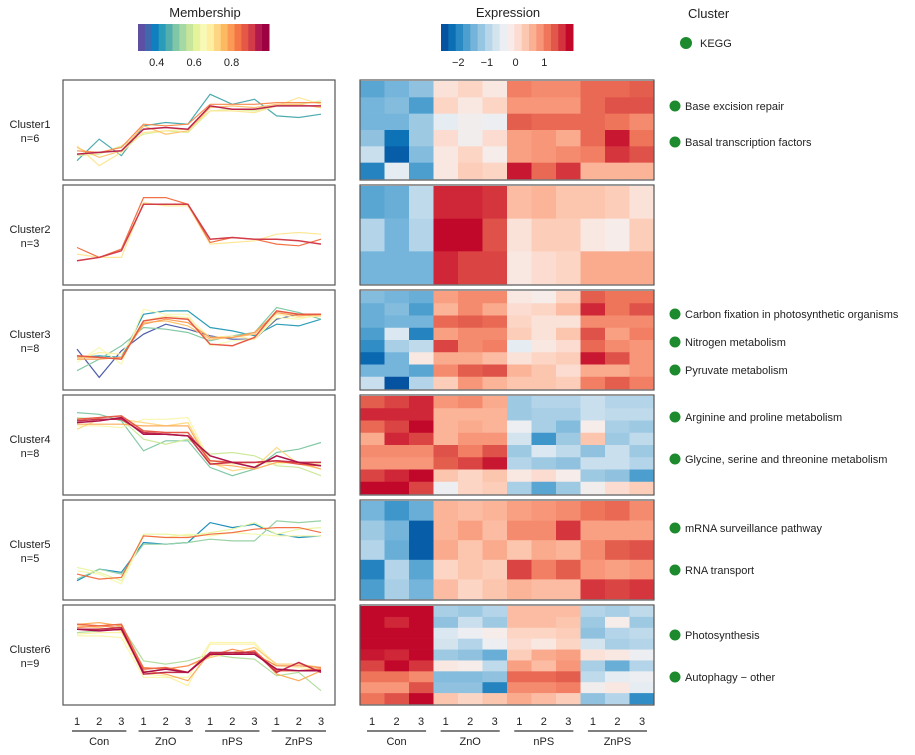  I want to click on colorbar-tick-label: 0.6, so click(193, 63).